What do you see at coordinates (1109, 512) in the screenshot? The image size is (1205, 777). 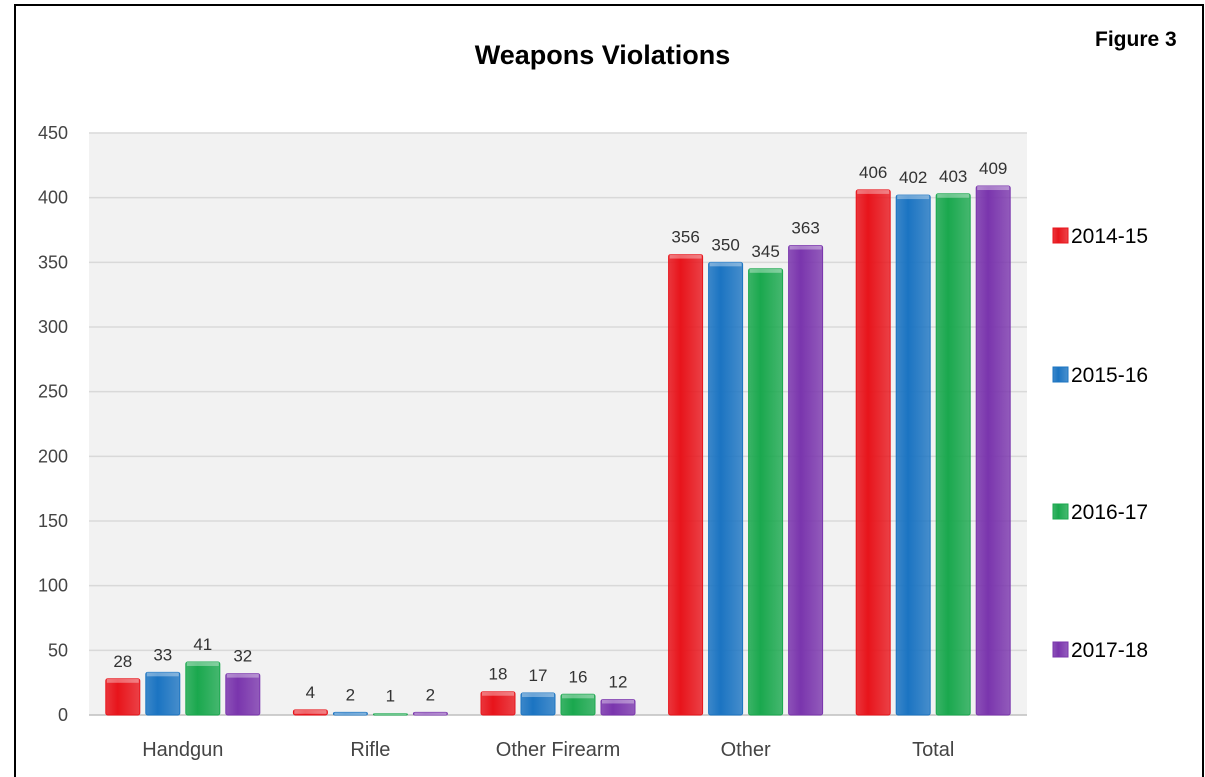 I see `legend-label: 2016-17` at bounding box center [1109, 512].